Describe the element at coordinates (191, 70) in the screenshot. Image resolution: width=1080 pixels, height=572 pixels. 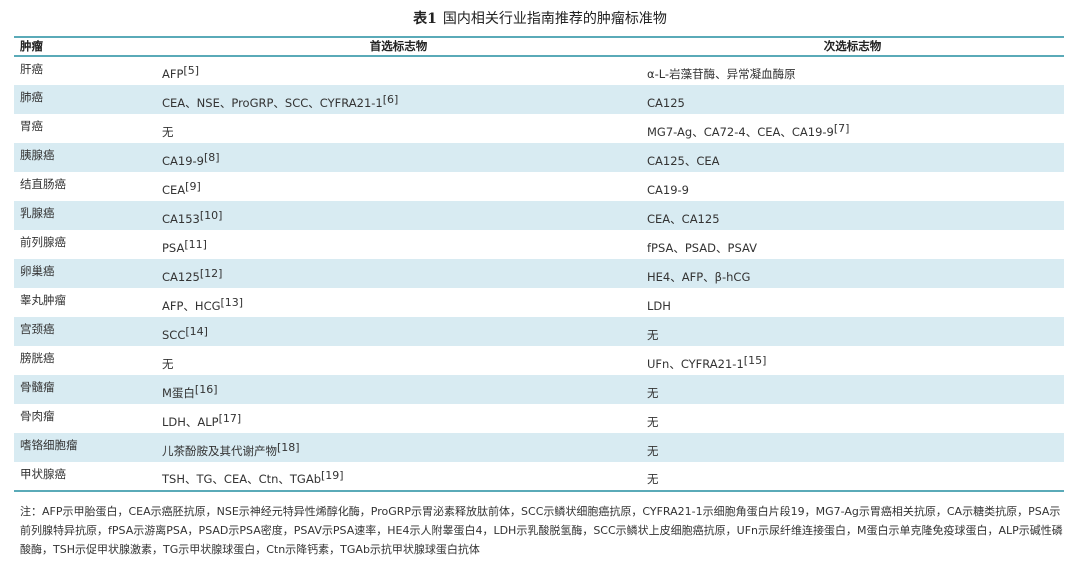
I see `reference-citation: [5]` at that location.